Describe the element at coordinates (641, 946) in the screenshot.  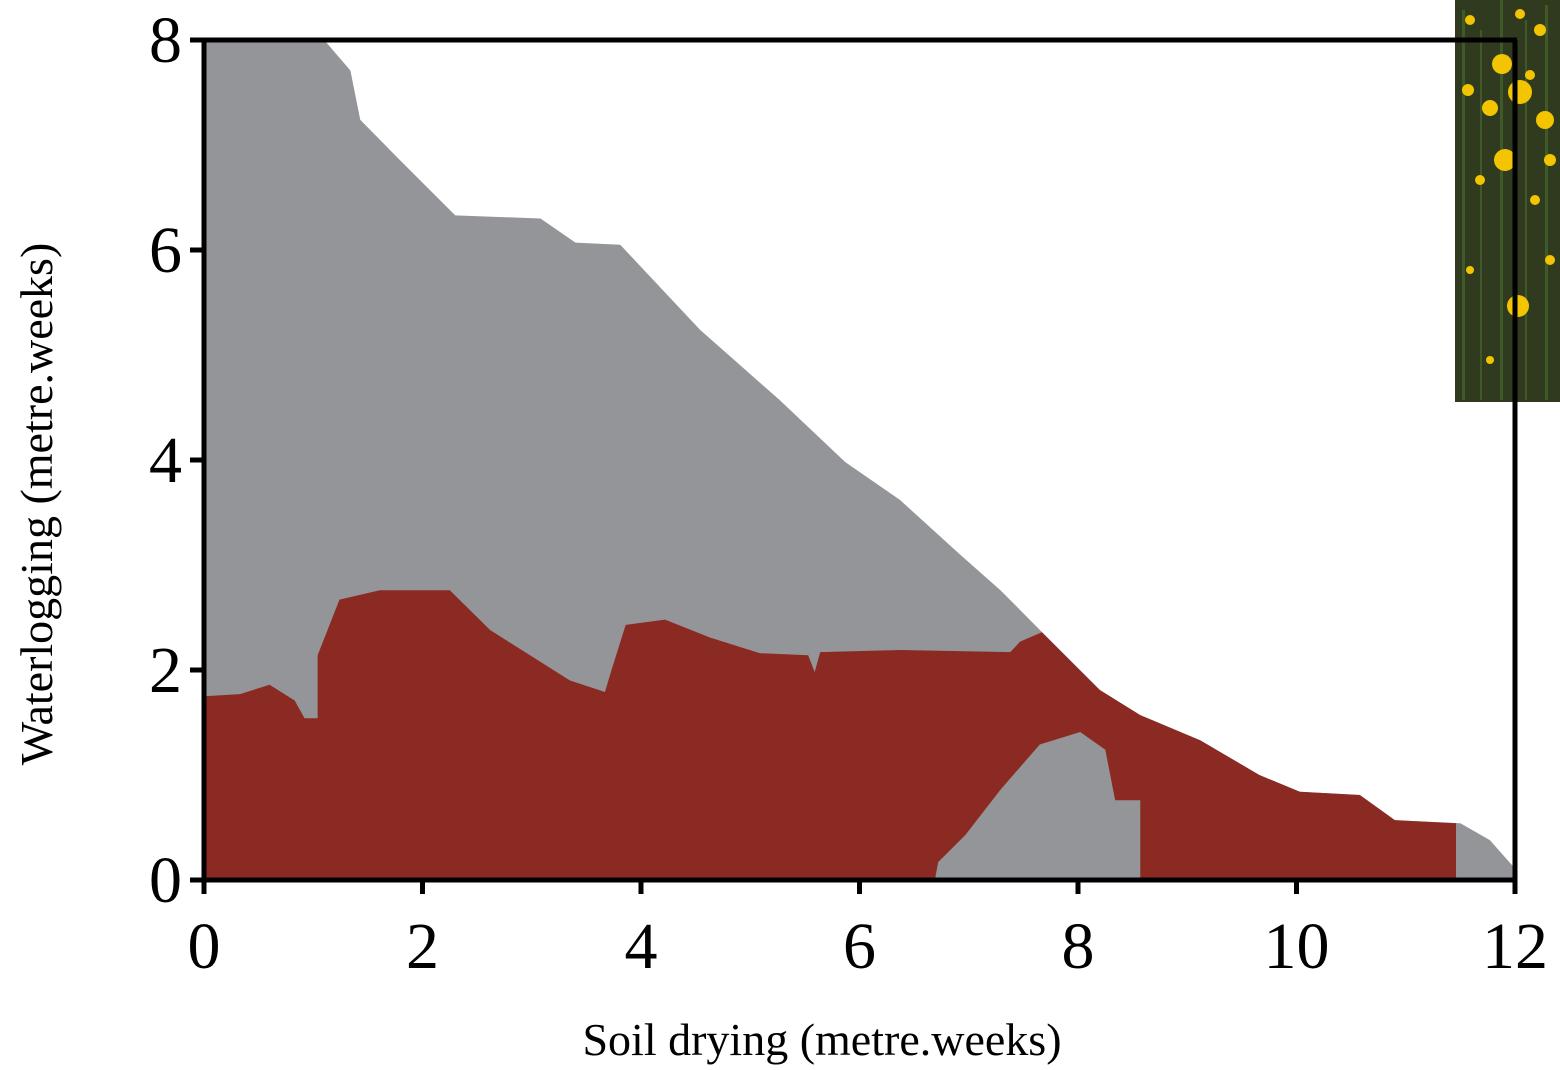
I see `x-tick-label: 4` at that location.